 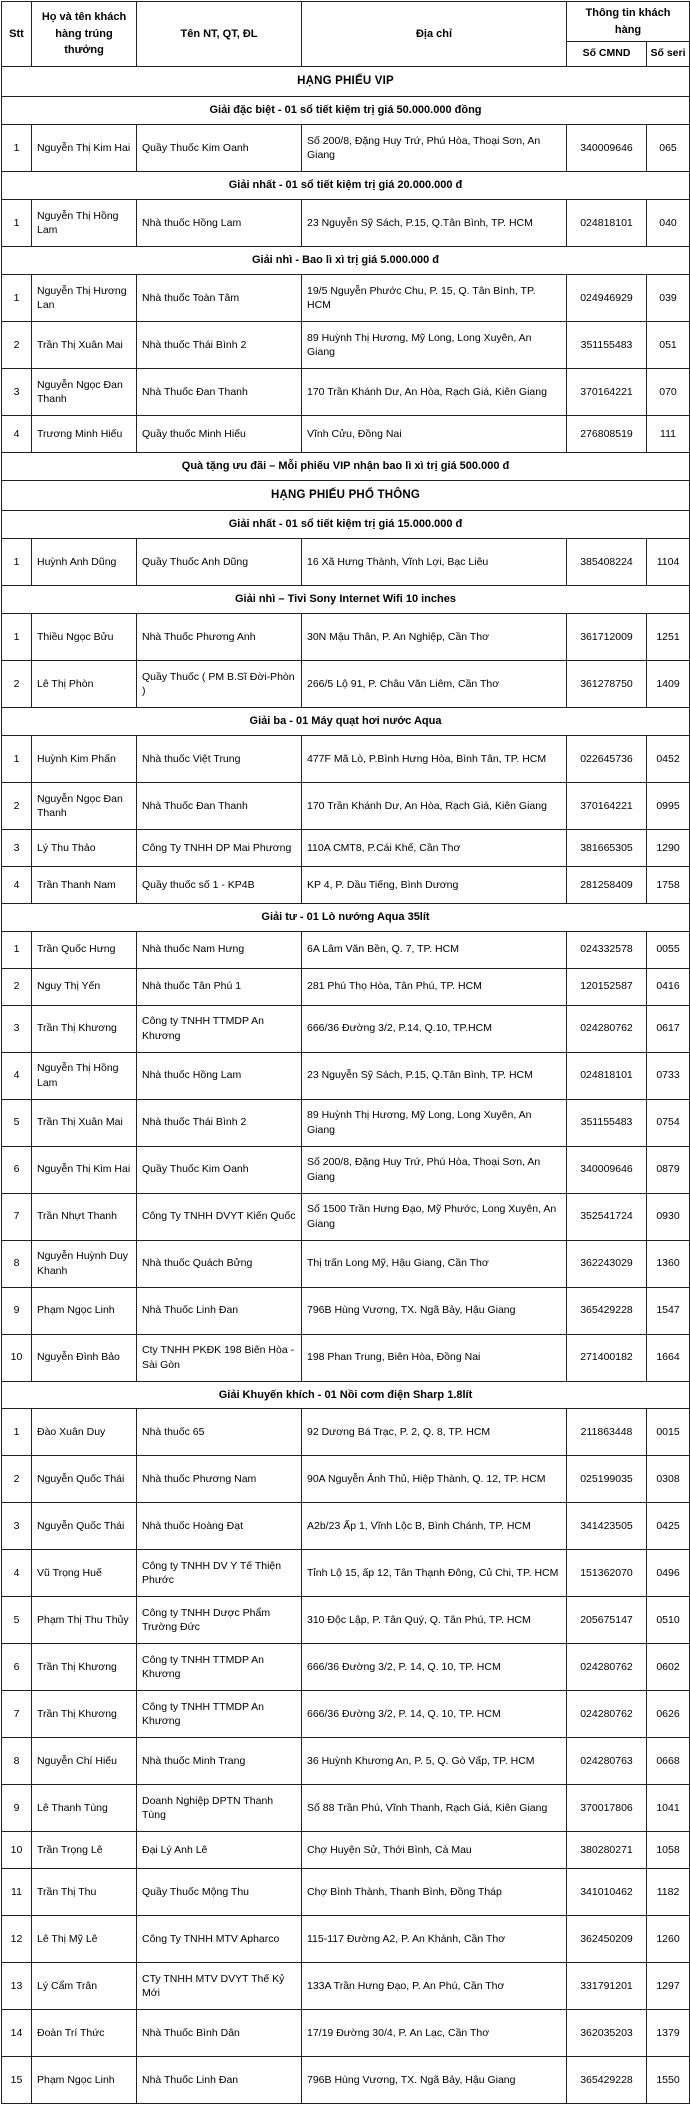 What do you see at coordinates (606, 1714) in the screenshot?
I see `row-cmnd: 024280762` at bounding box center [606, 1714].